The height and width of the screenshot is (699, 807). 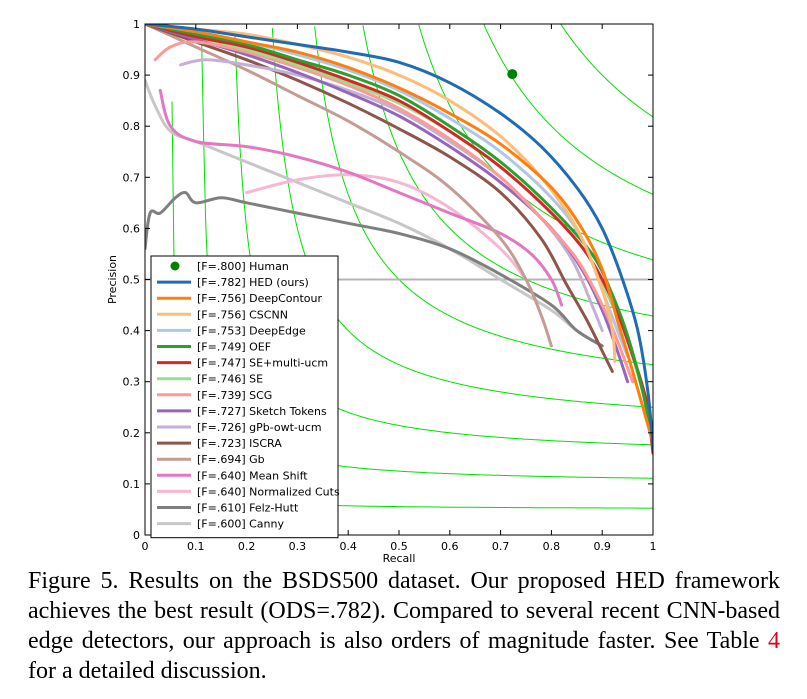 What do you see at coordinates (234, 347) in the screenshot?
I see `legend-label-4: [F=.749] OEF` at bounding box center [234, 347].